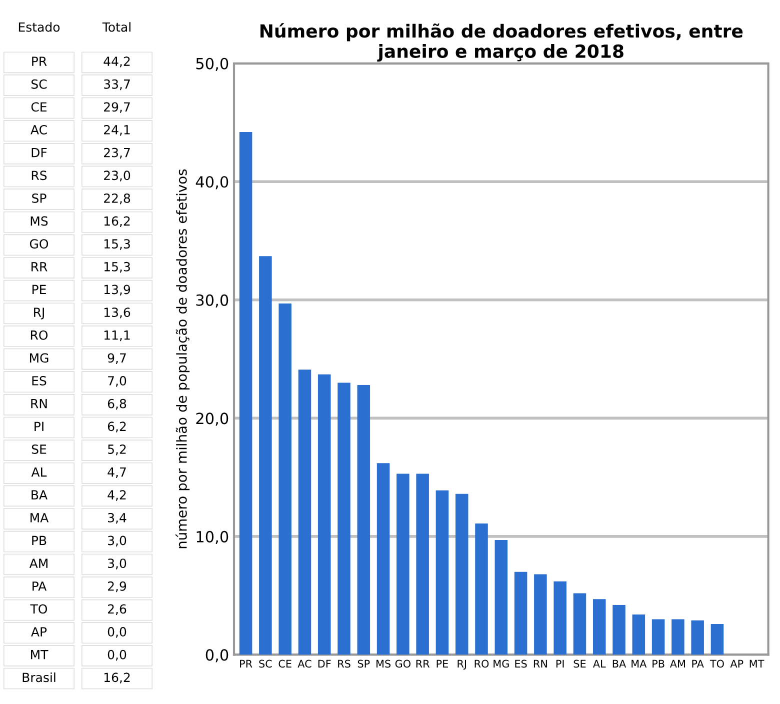 The height and width of the screenshot is (704, 780). I want to click on text: Estado, so click(39, 27).